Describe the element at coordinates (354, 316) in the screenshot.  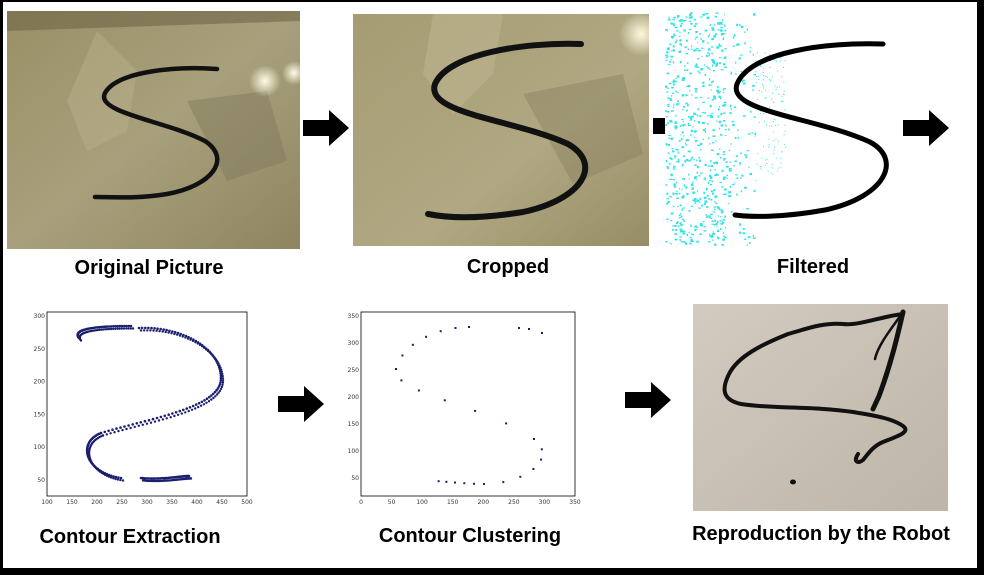
I see `y-tick-label: 350` at that location.